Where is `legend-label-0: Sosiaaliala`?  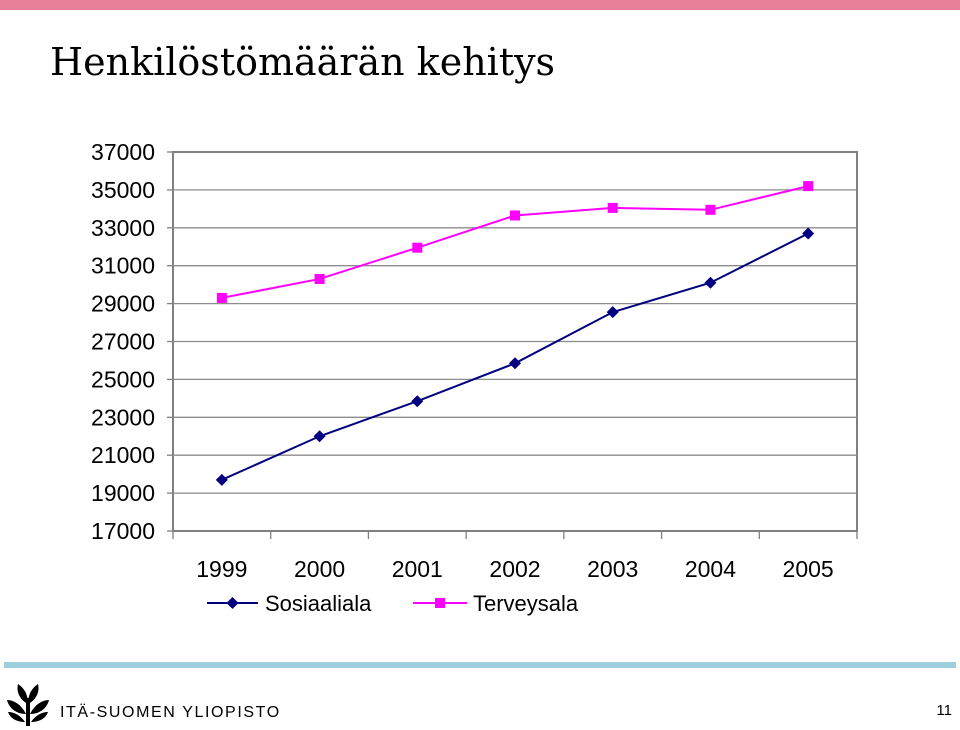
legend-label-0: Sosiaaliala is located at coordinates (318, 603).